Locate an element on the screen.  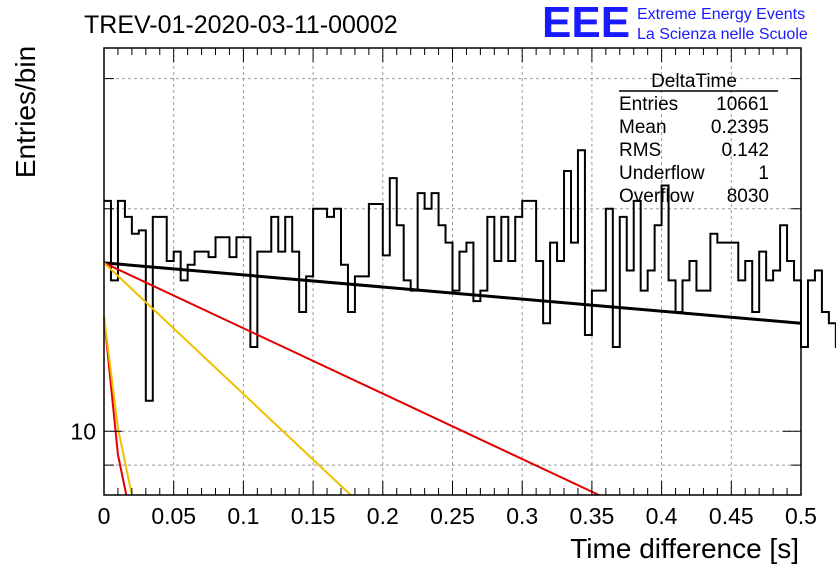
x-tick-label: 0.2 is located at coordinates (383, 516).